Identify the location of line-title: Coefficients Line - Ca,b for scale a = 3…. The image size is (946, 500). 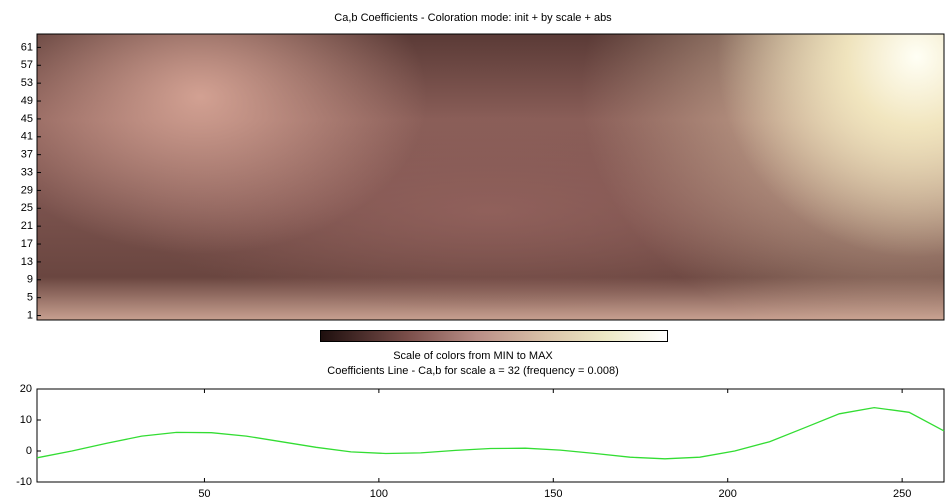
(472, 371).